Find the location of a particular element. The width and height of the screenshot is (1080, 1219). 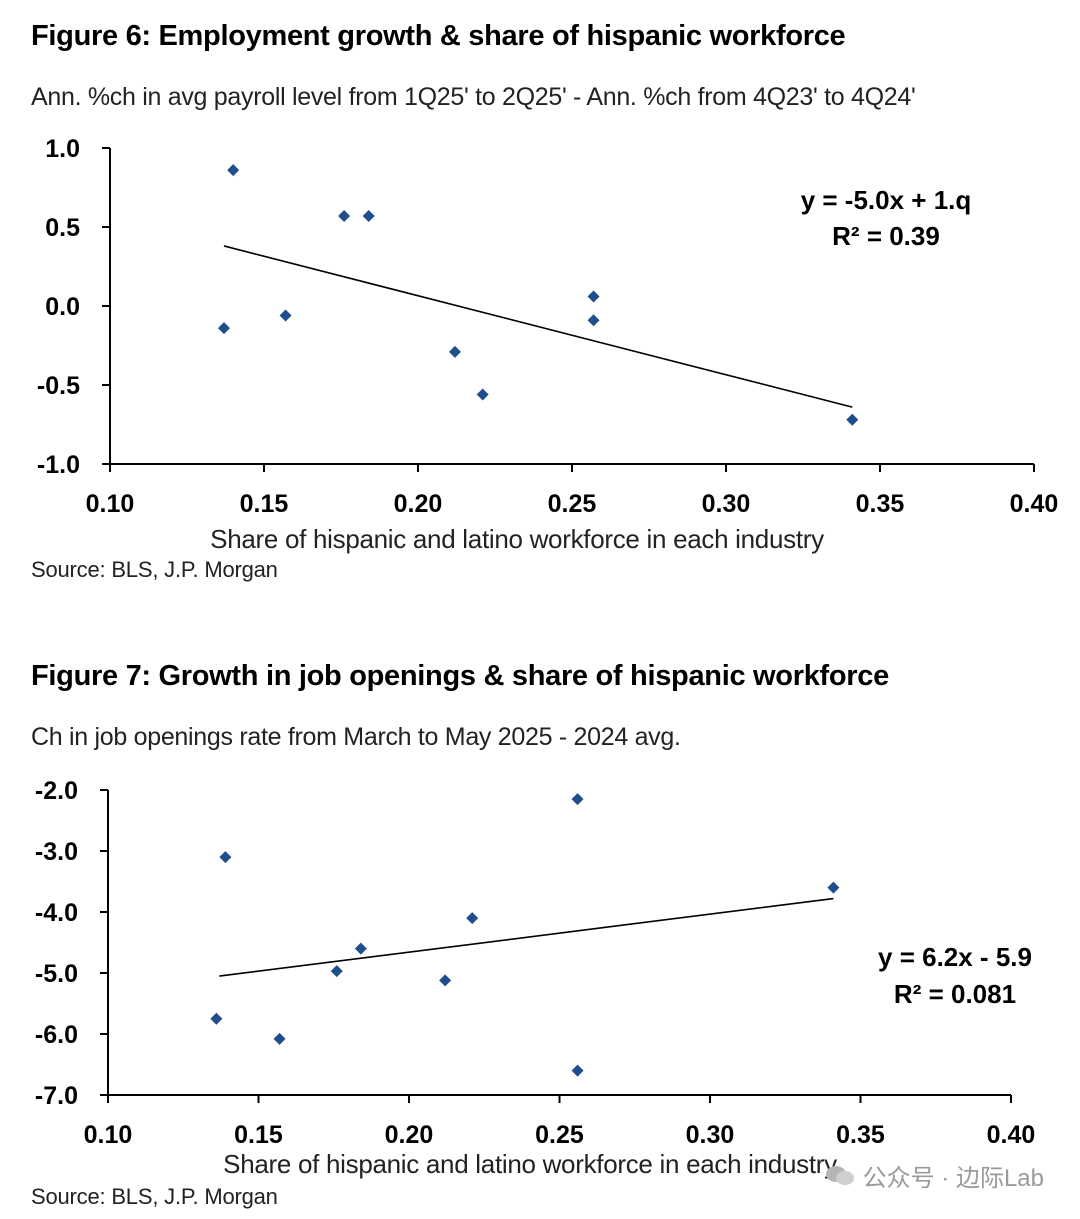

figure6-x-tick-label: 0.40 is located at coordinates (1034, 504).